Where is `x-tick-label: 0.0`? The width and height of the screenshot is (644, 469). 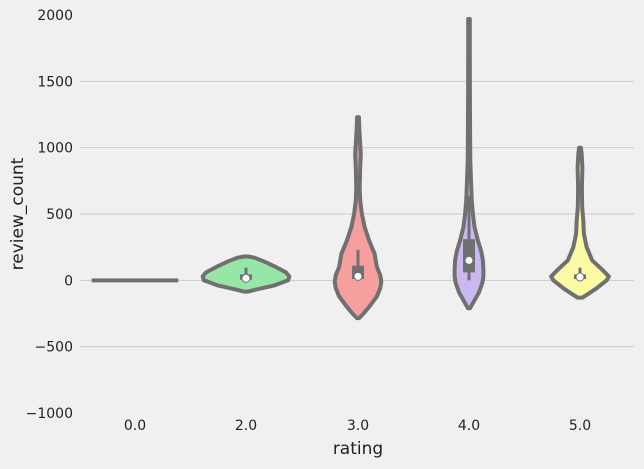
x-tick-label: 0.0 is located at coordinates (135, 426).